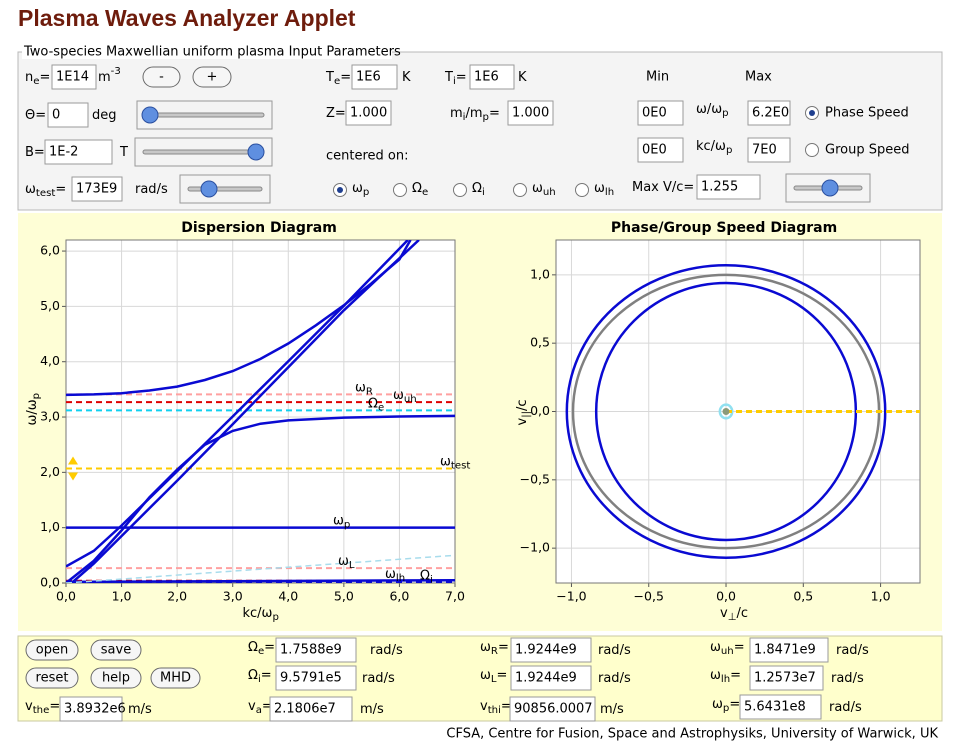  I want to click on center-option: ωp, so click(360, 190).